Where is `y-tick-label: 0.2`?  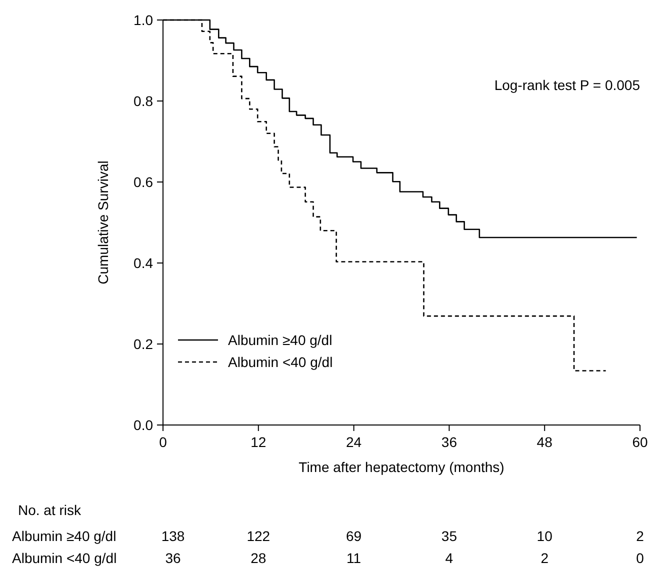 y-tick-label: 0.2 is located at coordinates (144, 344).